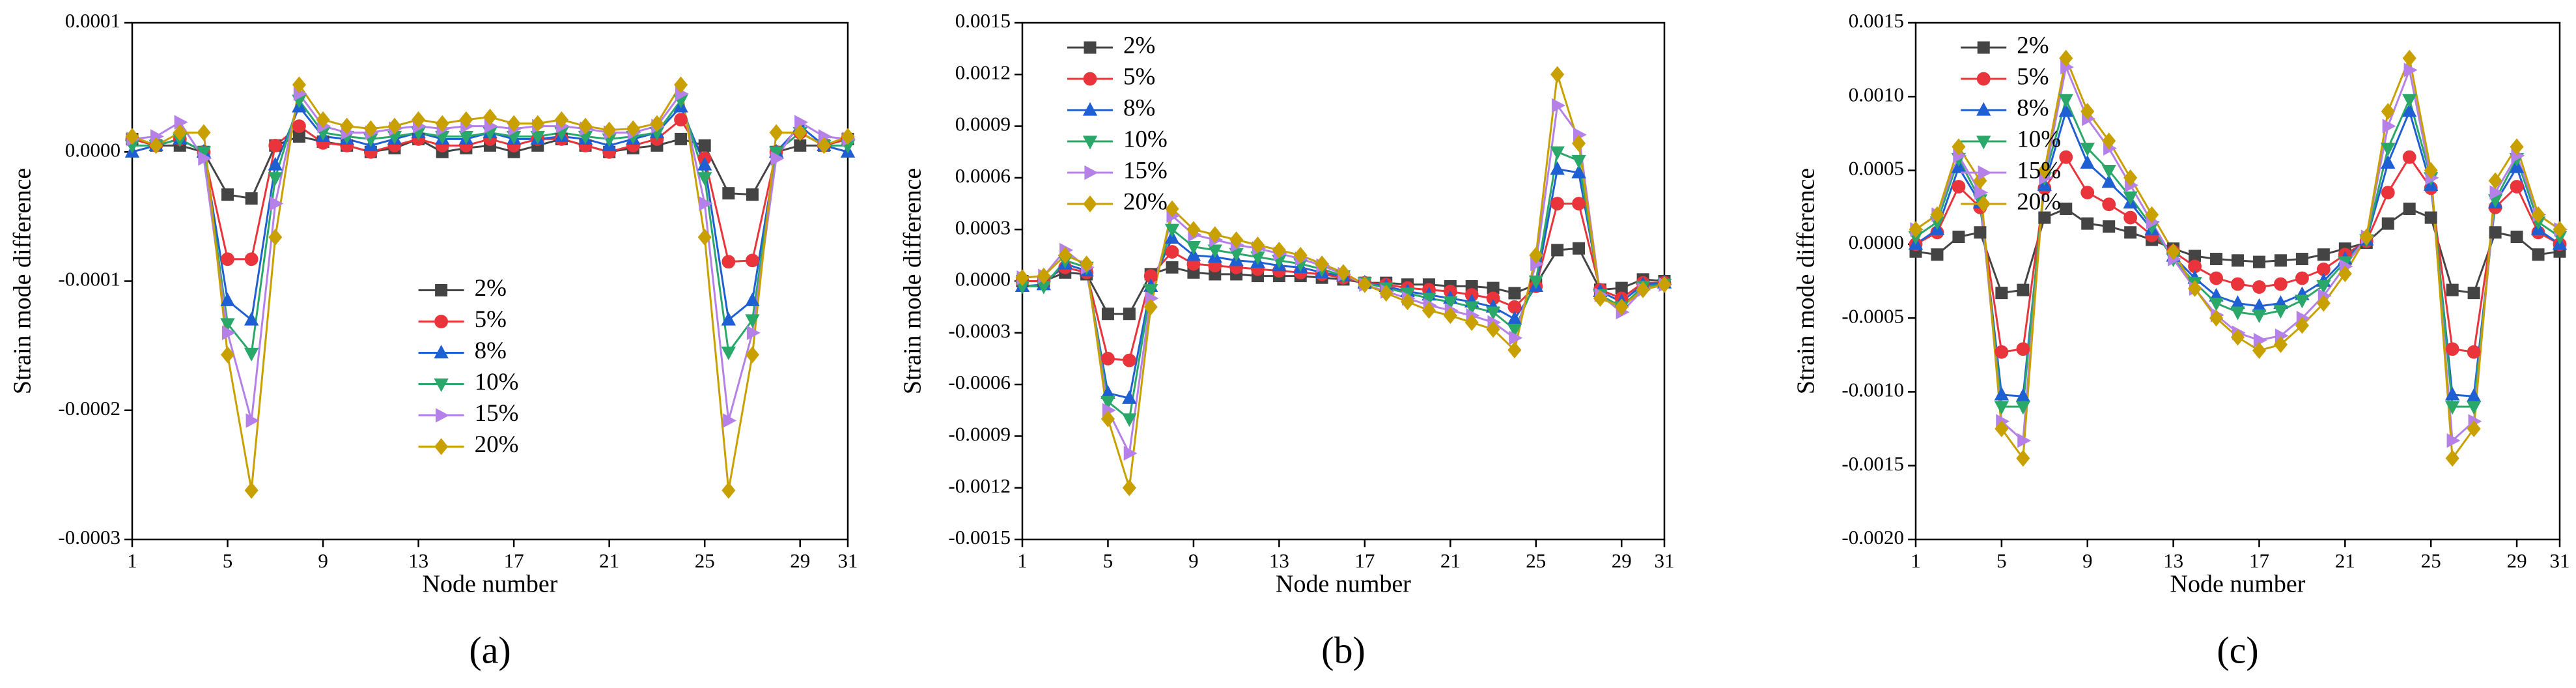 The height and width of the screenshot is (688, 2576). What do you see at coordinates (1146, 170) in the screenshot?
I see `legend-label: 15%` at bounding box center [1146, 170].